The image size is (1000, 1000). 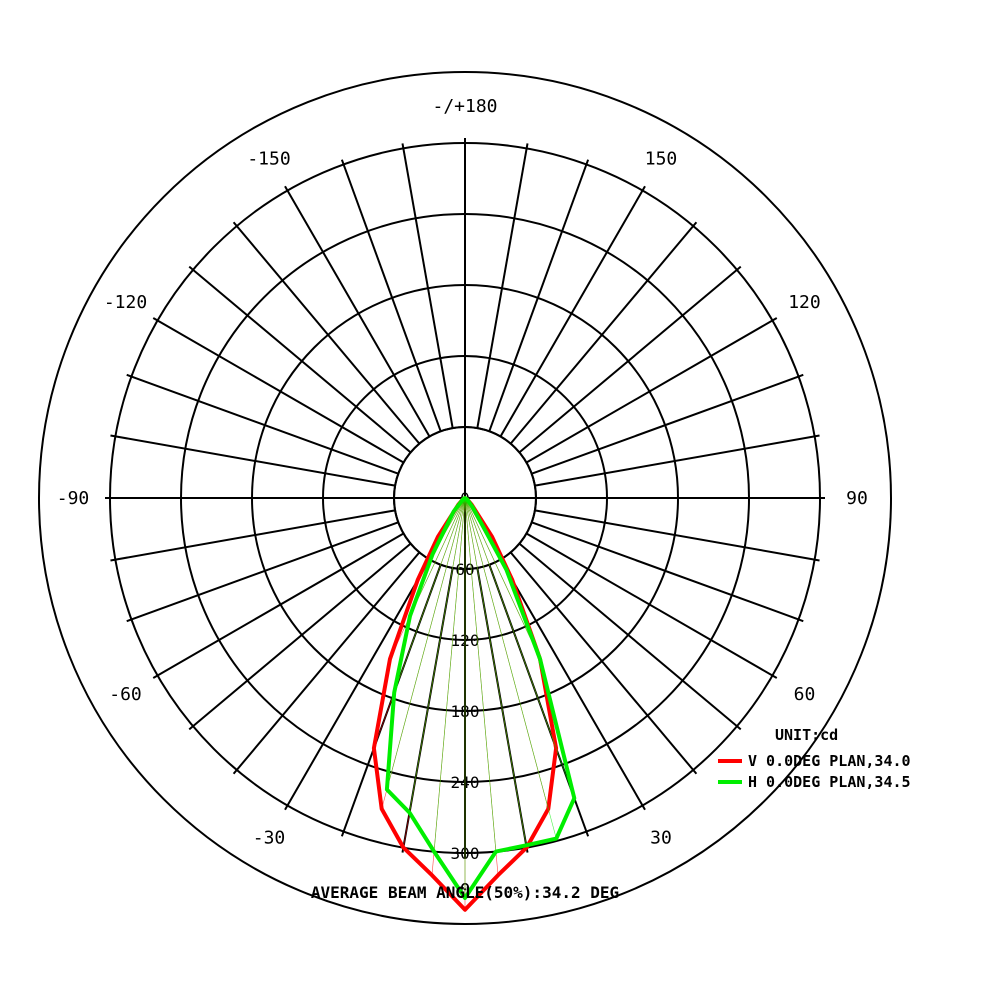 What do you see at coordinates (73, 498) in the screenshot?
I see `angle-label: -90` at bounding box center [73, 498].